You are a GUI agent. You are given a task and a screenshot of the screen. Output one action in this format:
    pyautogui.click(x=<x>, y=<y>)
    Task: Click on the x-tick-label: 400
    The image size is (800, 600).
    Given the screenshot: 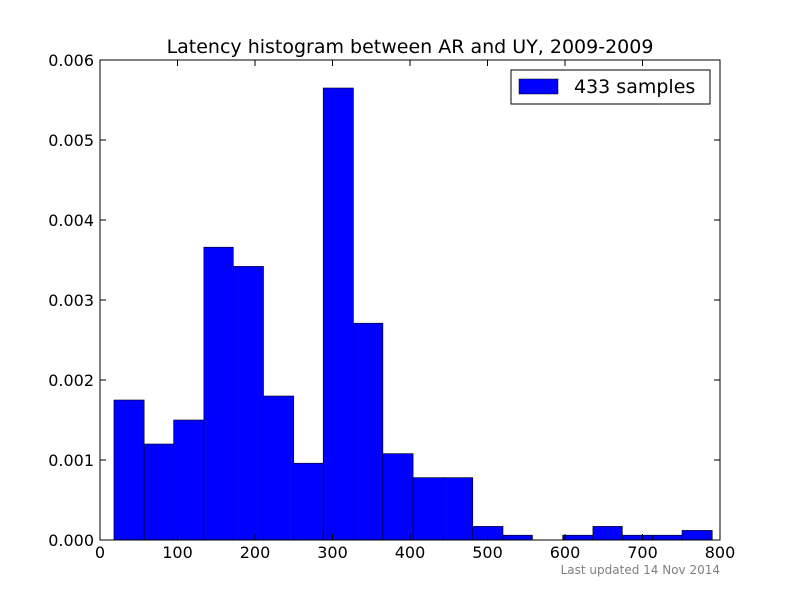 What is the action you would take?
    pyautogui.click(x=410, y=552)
    